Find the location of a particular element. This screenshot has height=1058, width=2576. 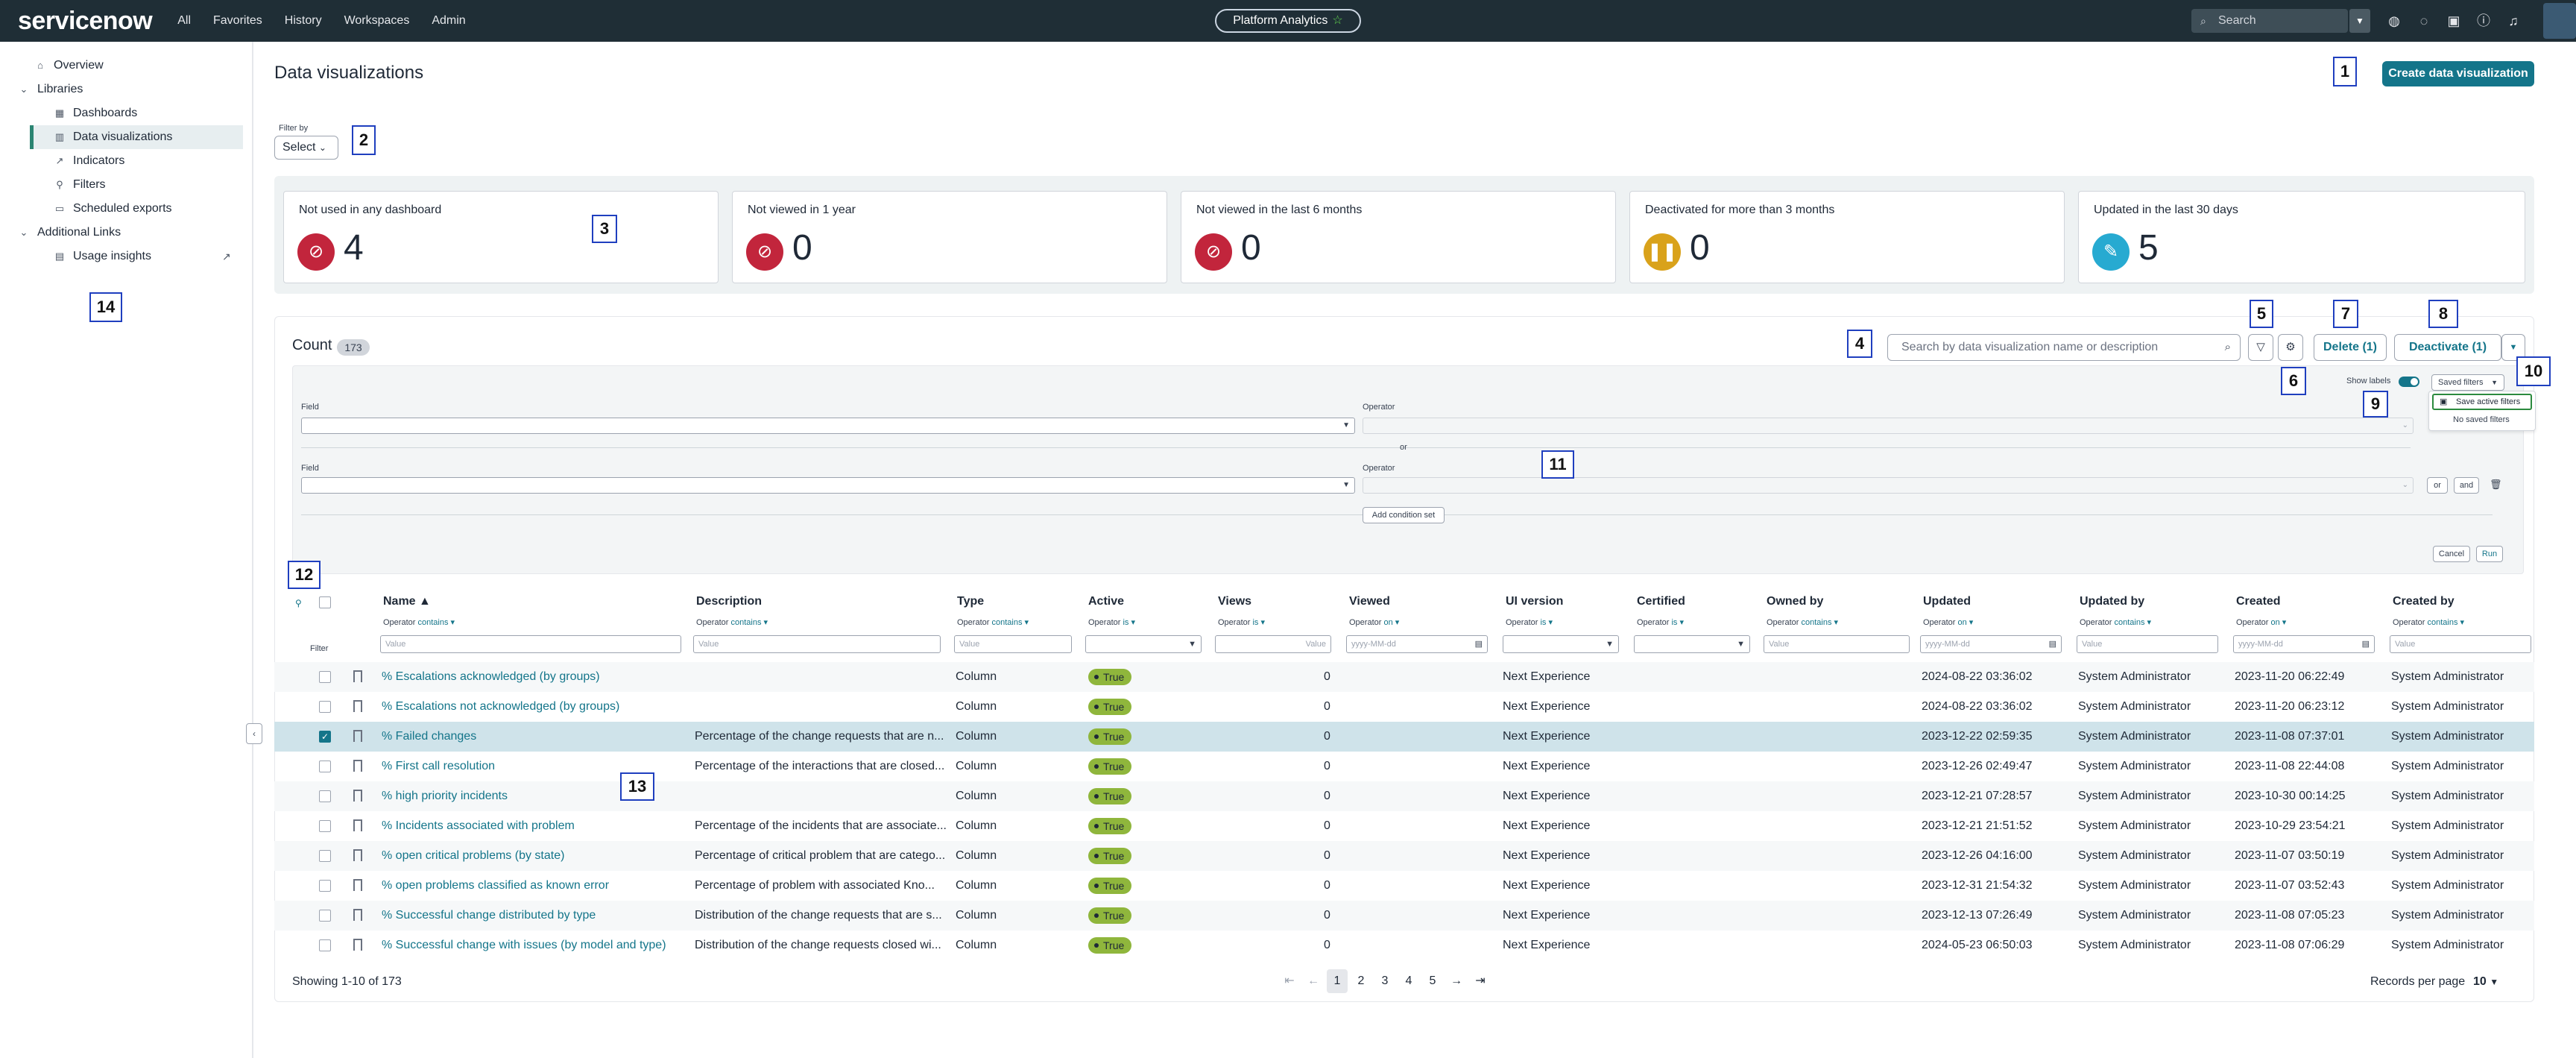

nav-all: All is located at coordinates (184, 20).